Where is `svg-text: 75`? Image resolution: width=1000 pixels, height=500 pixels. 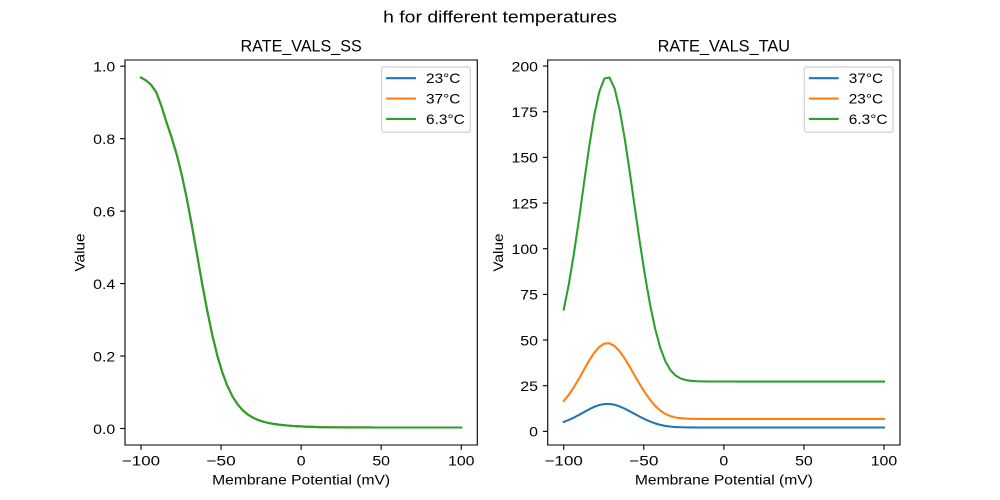 svg-text: 75 is located at coordinates (529, 295).